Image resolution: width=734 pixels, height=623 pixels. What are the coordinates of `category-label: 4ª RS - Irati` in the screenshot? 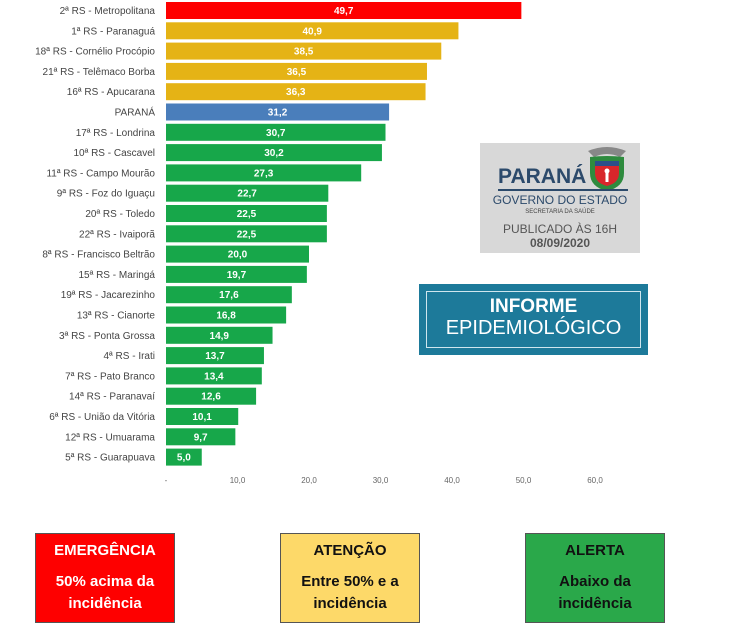 It's located at (130, 356).